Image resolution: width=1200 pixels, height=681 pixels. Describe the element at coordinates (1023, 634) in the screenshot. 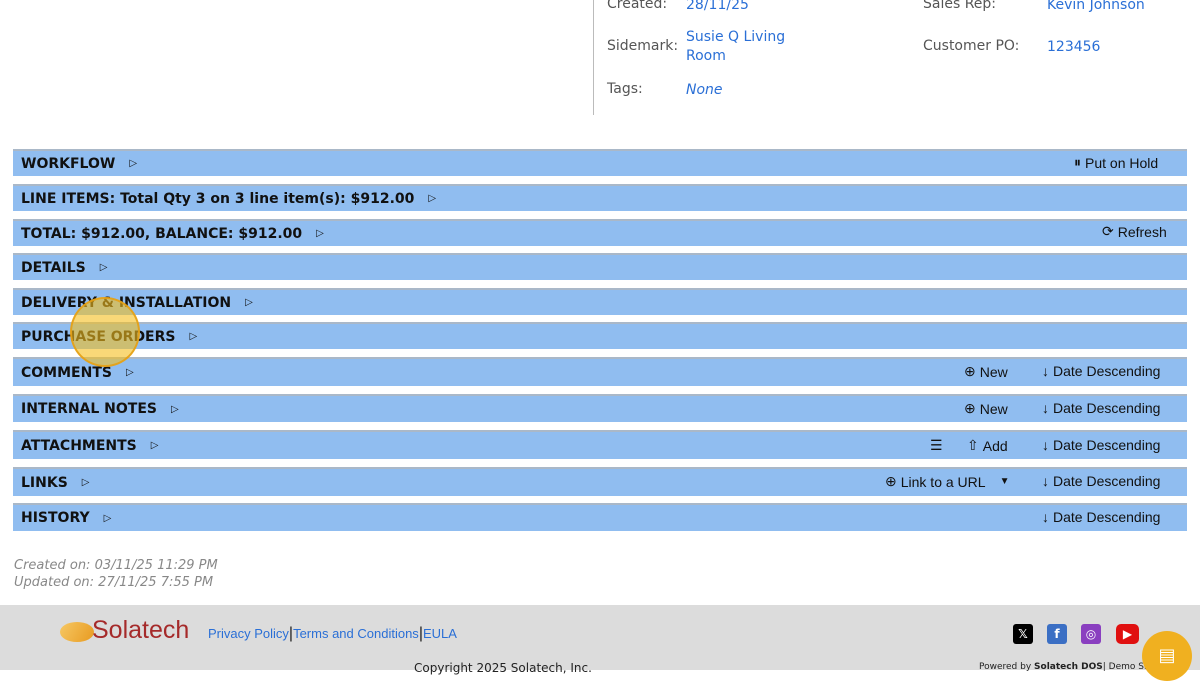

I see `x-twitter-icon: 𝕏` at that location.